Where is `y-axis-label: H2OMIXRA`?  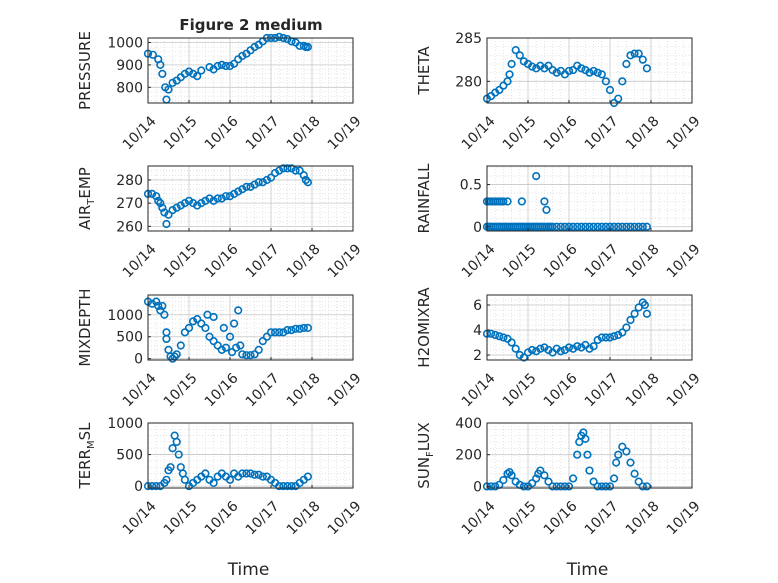
y-axis-label: H2OMIXRA is located at coordinates (424, 327).